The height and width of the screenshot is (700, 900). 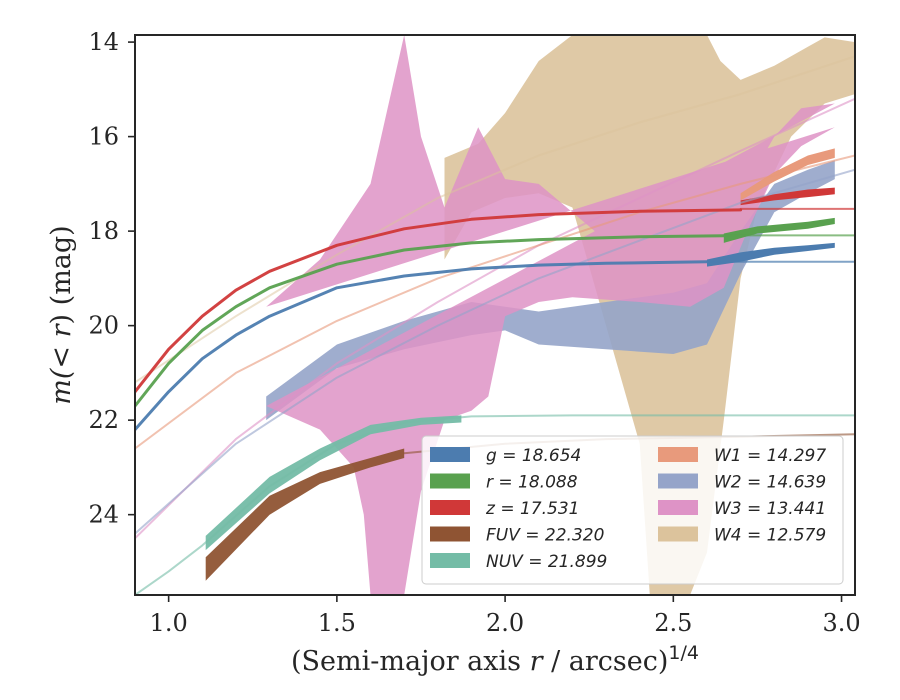 What do you see at coordinates (103, 137) in the screenshot?
I see `y-tick-label: 16` at bounding box center [103, 137].